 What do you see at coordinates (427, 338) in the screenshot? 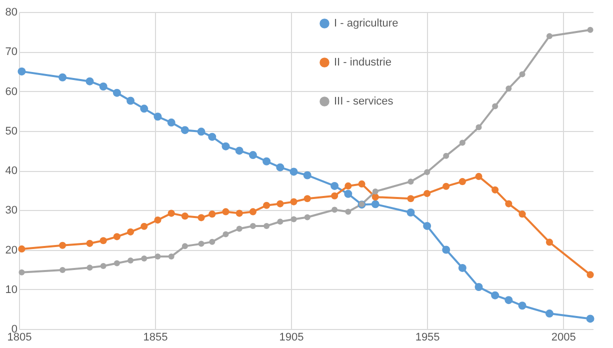
I see `x-tick-label: 1955` at bounding box center [427, 338].